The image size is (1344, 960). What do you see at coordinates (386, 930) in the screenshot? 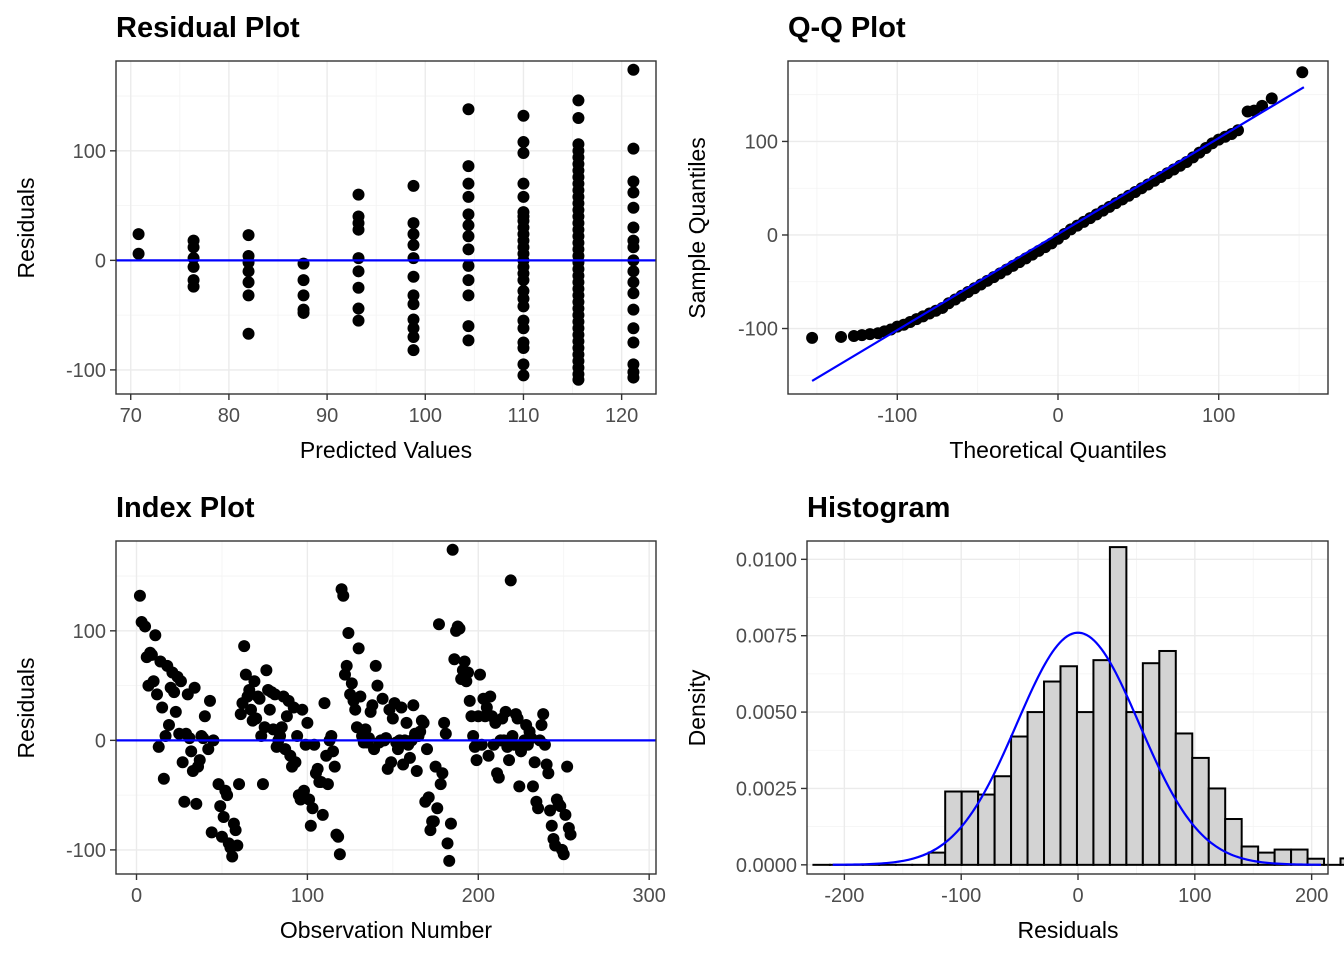
I see `index-plot-xlabel: Observation Number` at bounding box center [386, 930].